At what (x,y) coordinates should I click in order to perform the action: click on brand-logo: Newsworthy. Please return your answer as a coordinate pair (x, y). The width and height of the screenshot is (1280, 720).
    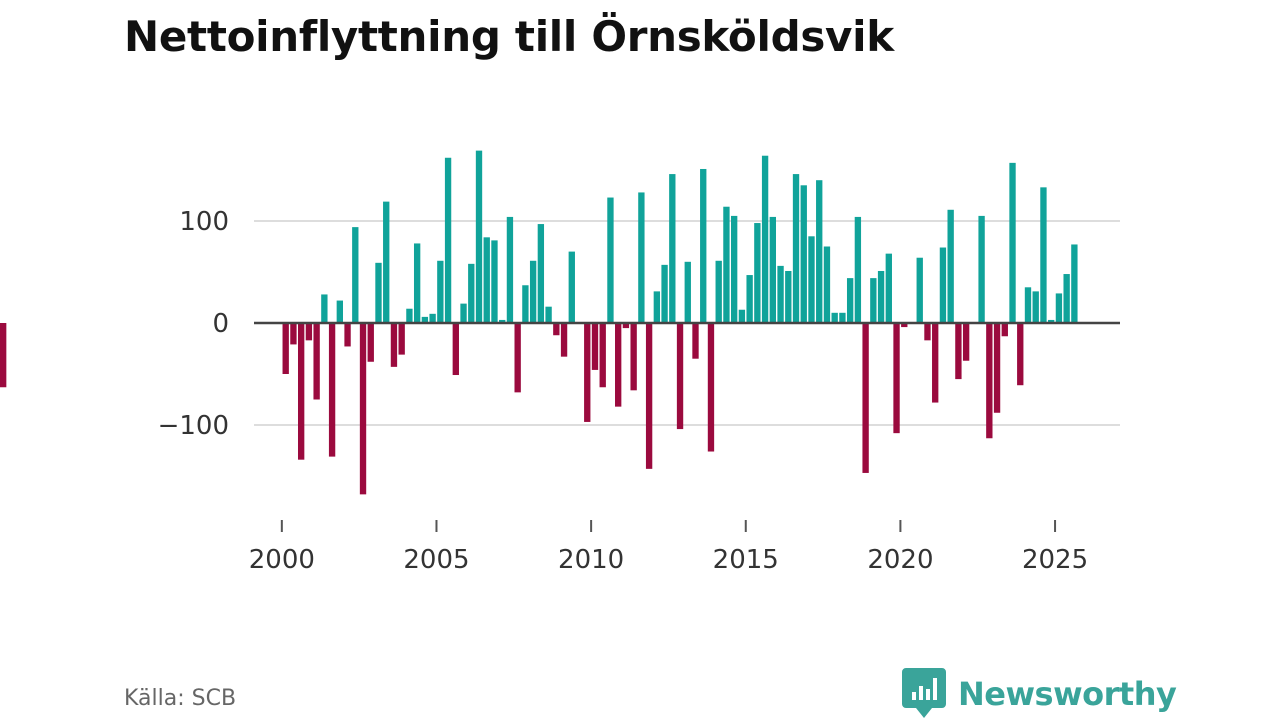
    Looking at the image, I should click on (1039, 694).